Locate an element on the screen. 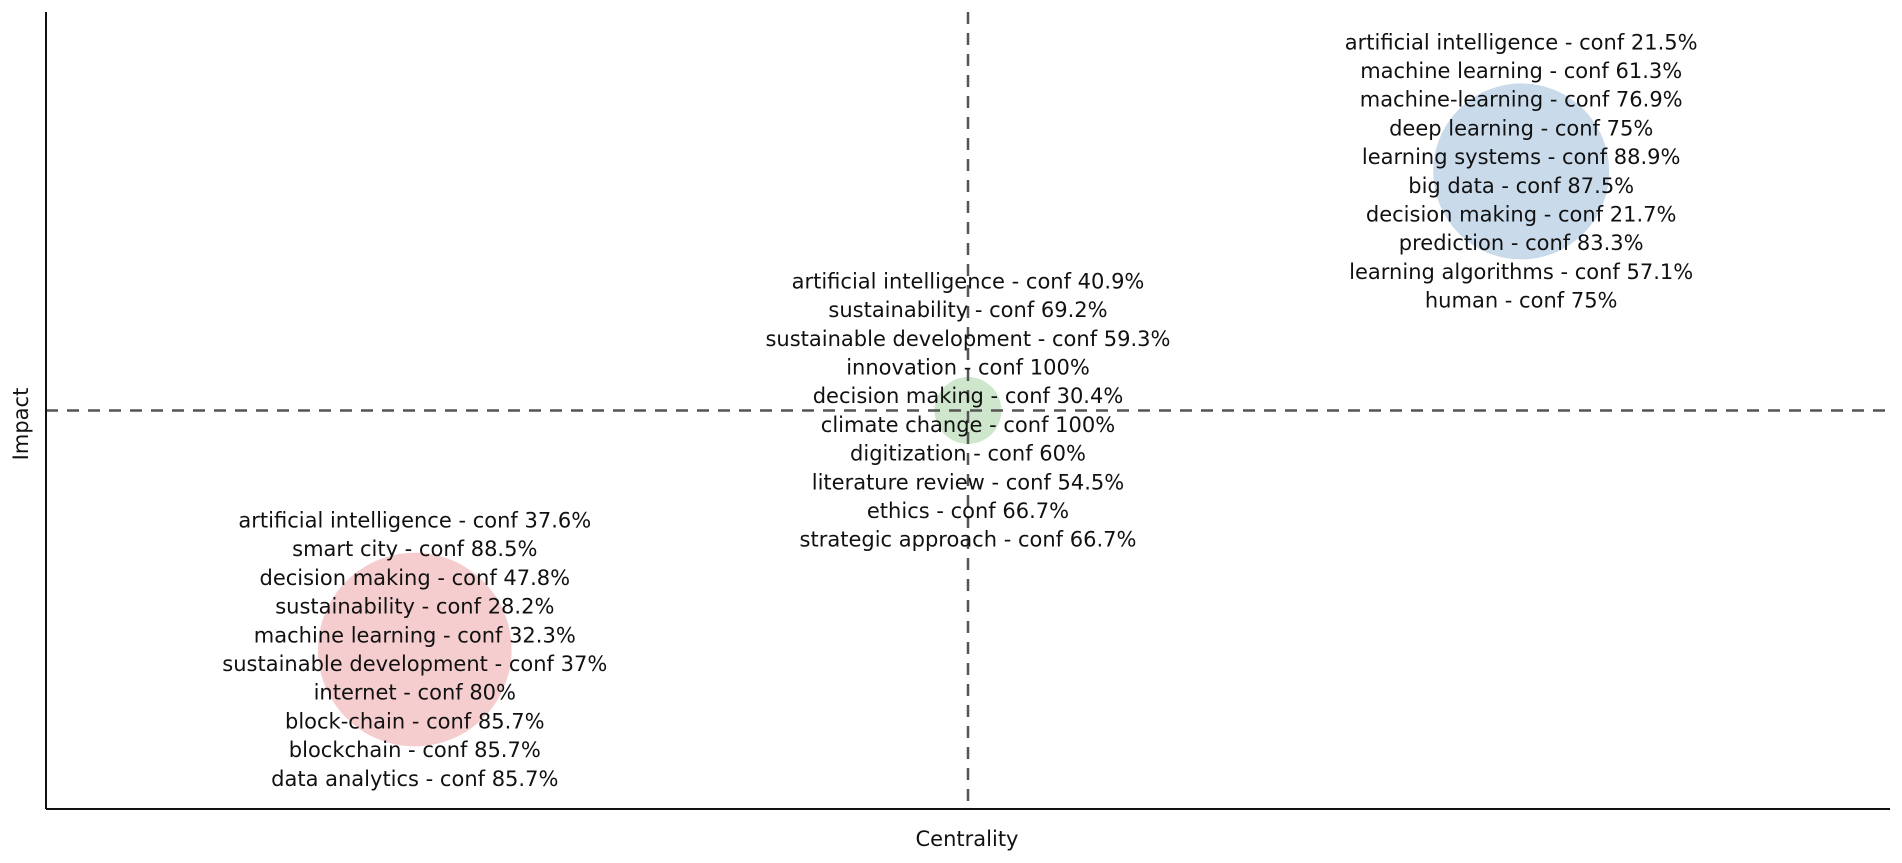 Image resolution: width=1902 pixels, height=863 pixels. cluster-2-keyword-label: climate change - conf 100% is located at coordinates (968, 425).